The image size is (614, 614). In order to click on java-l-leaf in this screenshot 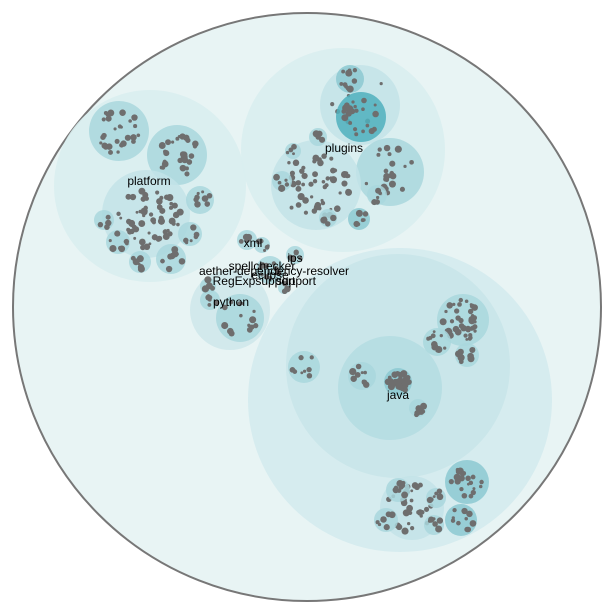, I will do `click(383, 519)`.